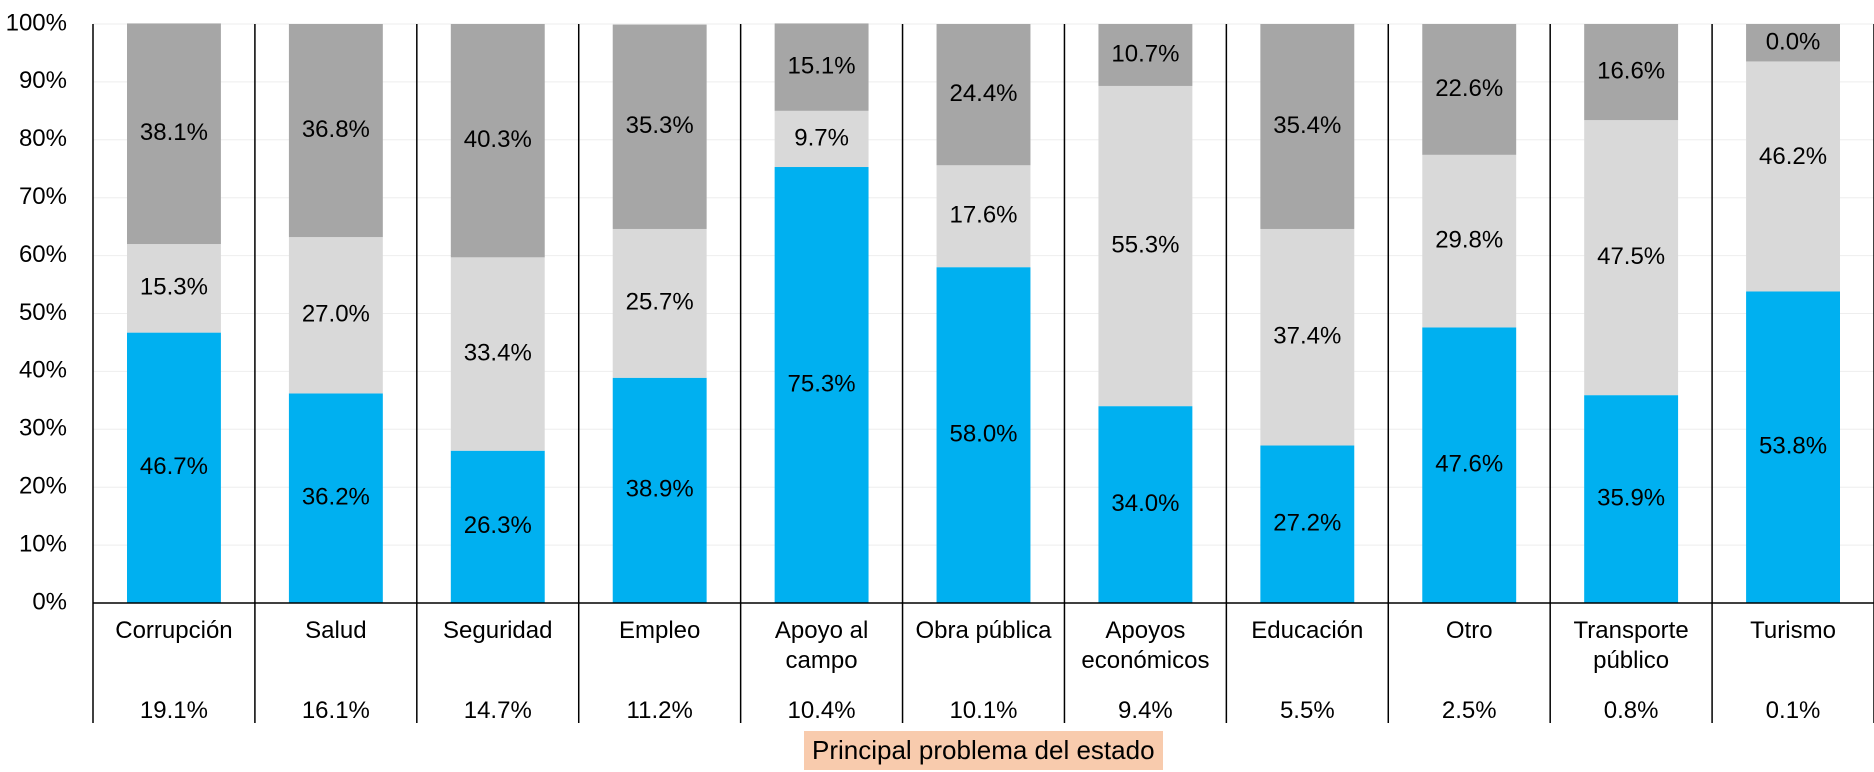 This screenshot has height=772, width=1874. I want to click on data-label: 9.7%, so click(821, 137).